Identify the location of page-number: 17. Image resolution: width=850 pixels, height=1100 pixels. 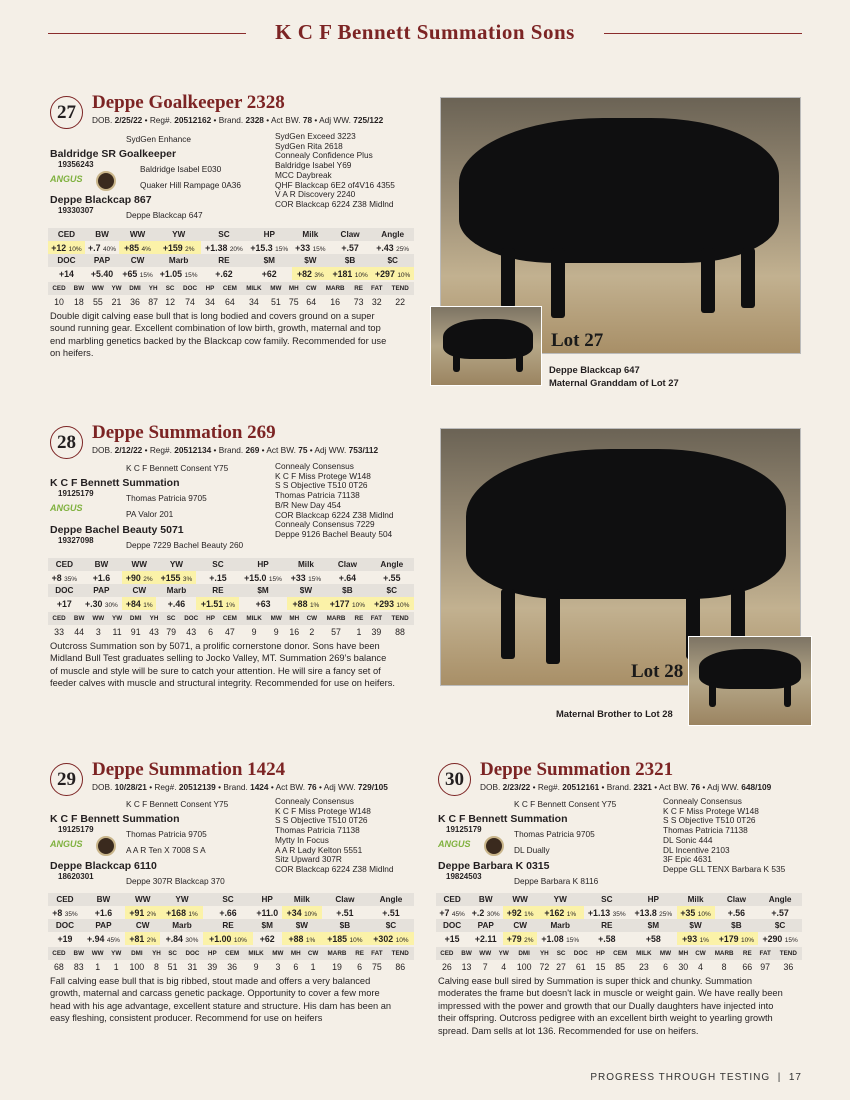
(795, 1077).